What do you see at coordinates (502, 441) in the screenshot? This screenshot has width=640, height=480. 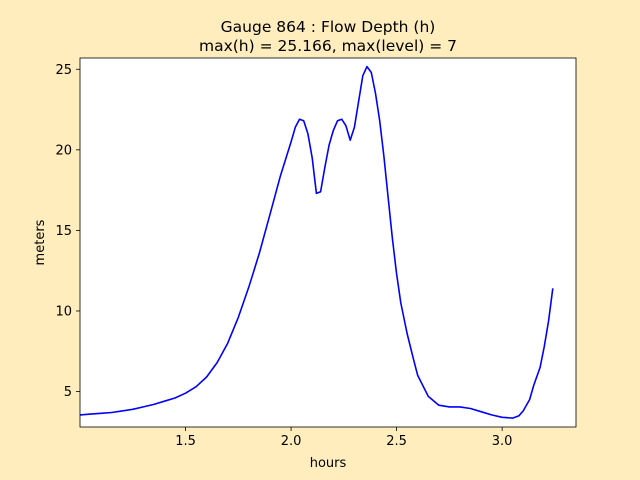 I see `x-tick-label: 3.0` at bounding box center [502, 441].